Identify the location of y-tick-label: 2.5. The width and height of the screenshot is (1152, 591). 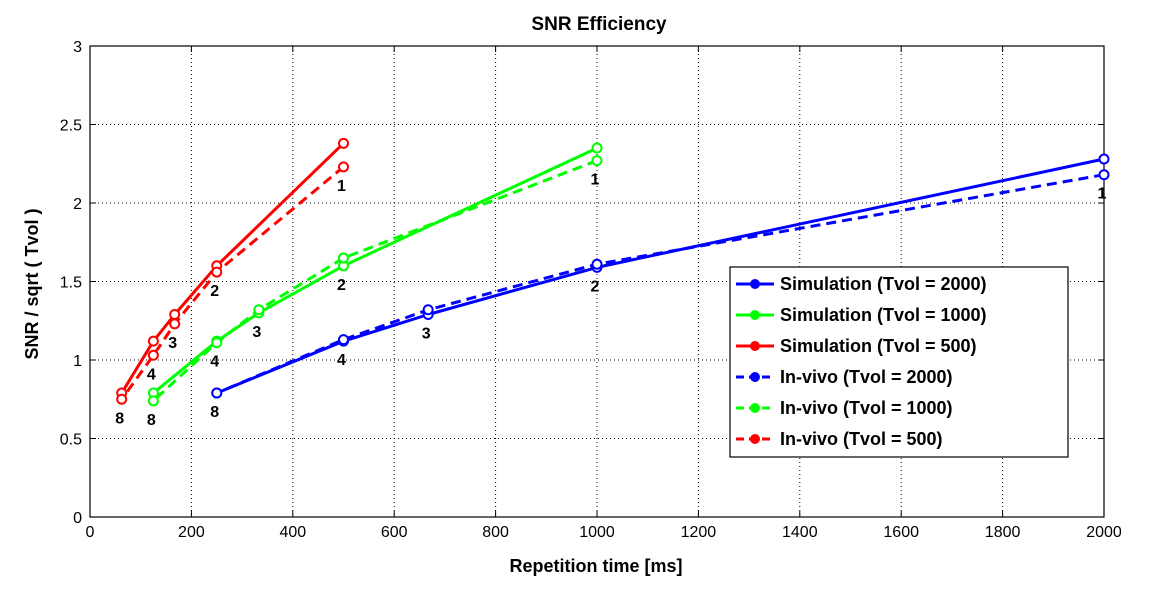
(71, 126).